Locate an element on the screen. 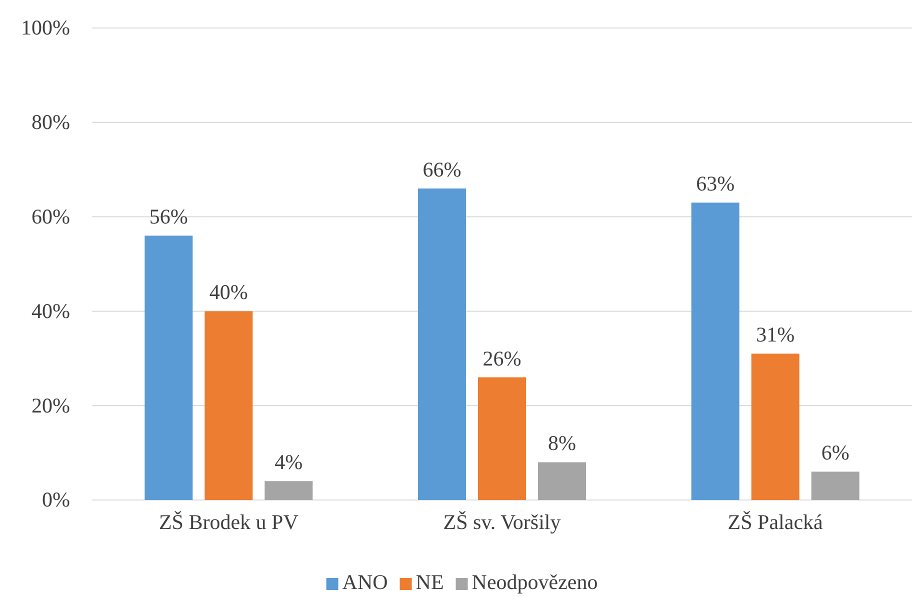 The image size is (912, 597). y-tick-label: 0% is located at coordinates (56, 500).